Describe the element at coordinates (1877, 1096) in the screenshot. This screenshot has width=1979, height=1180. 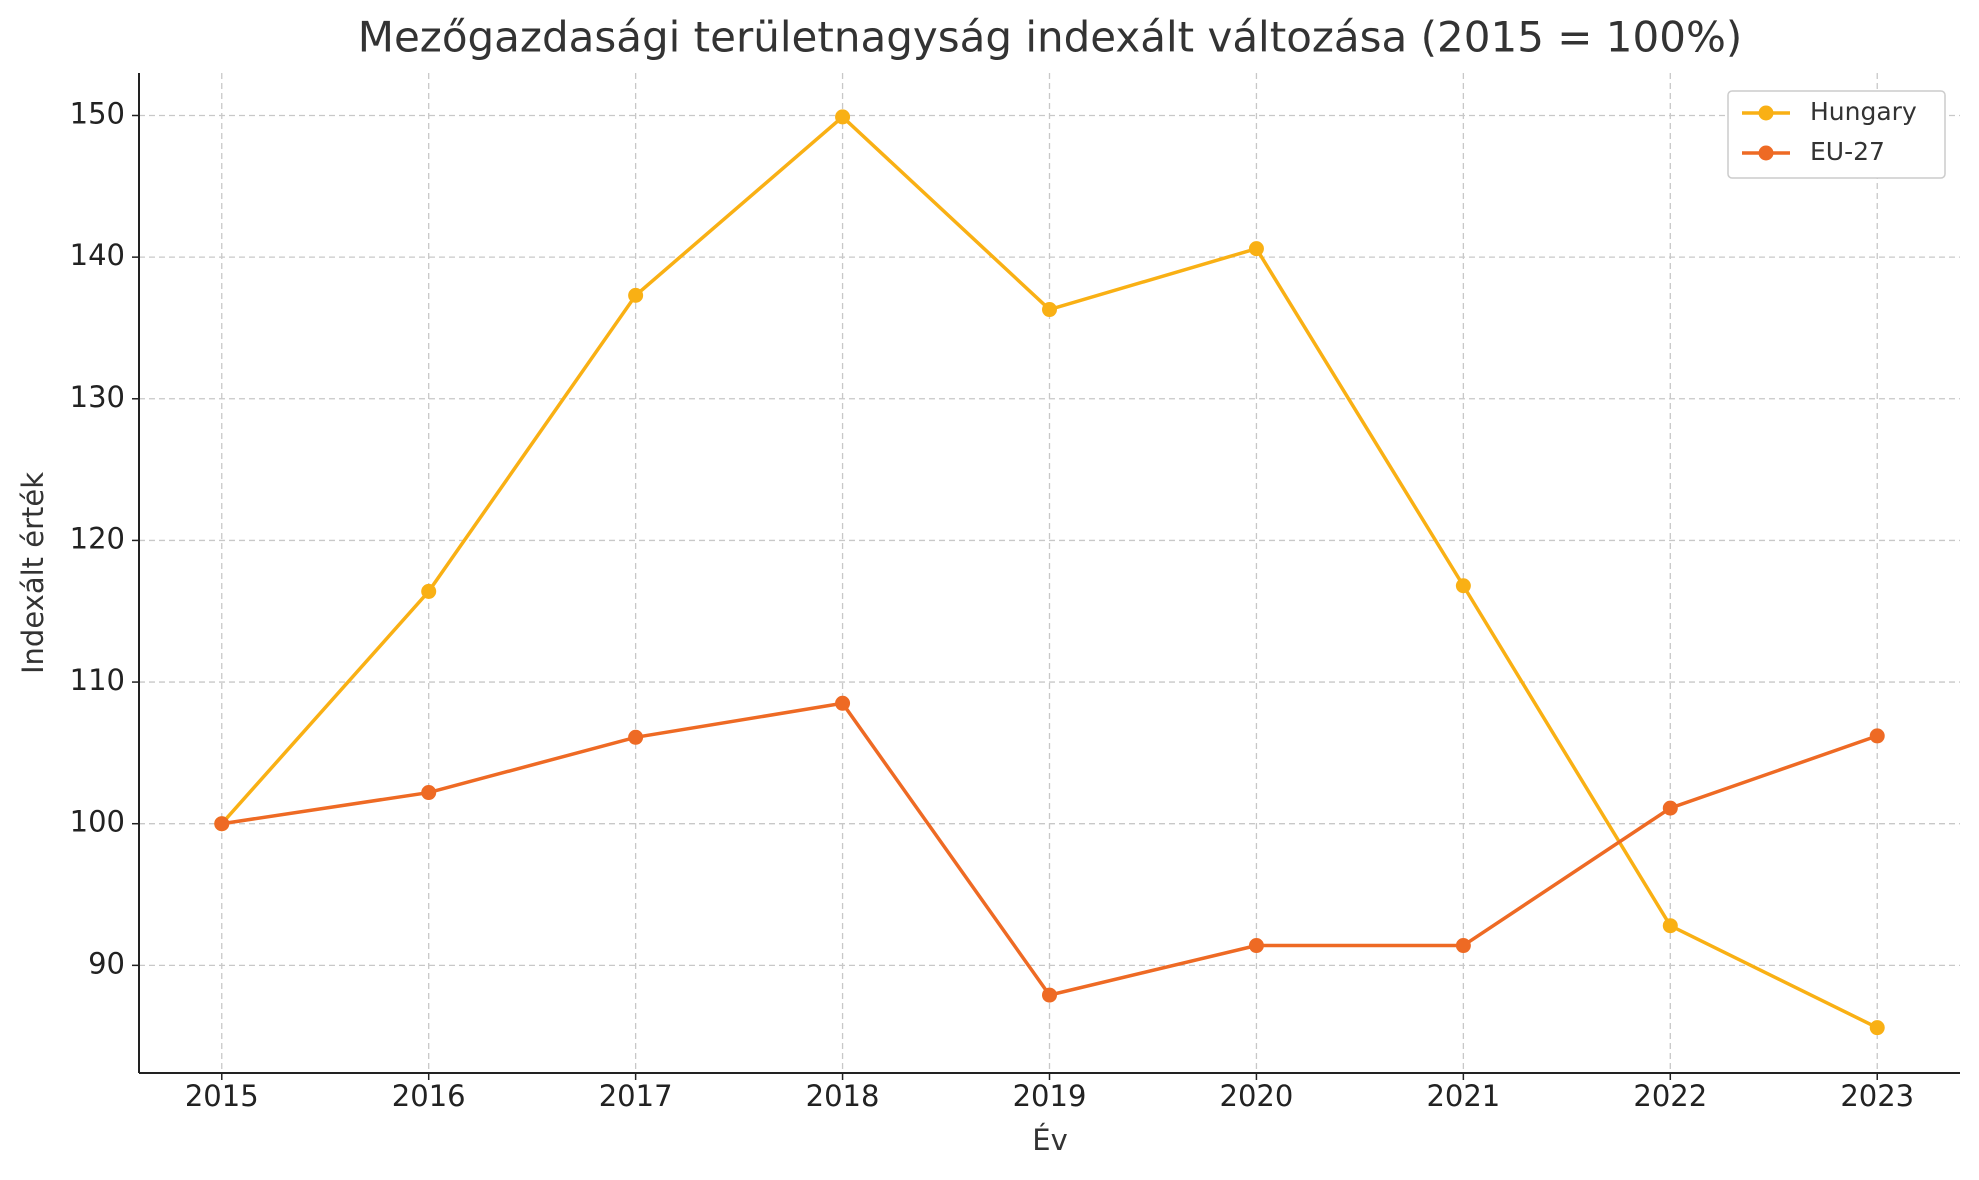
I see `x-tick-label: 2023` at that location.